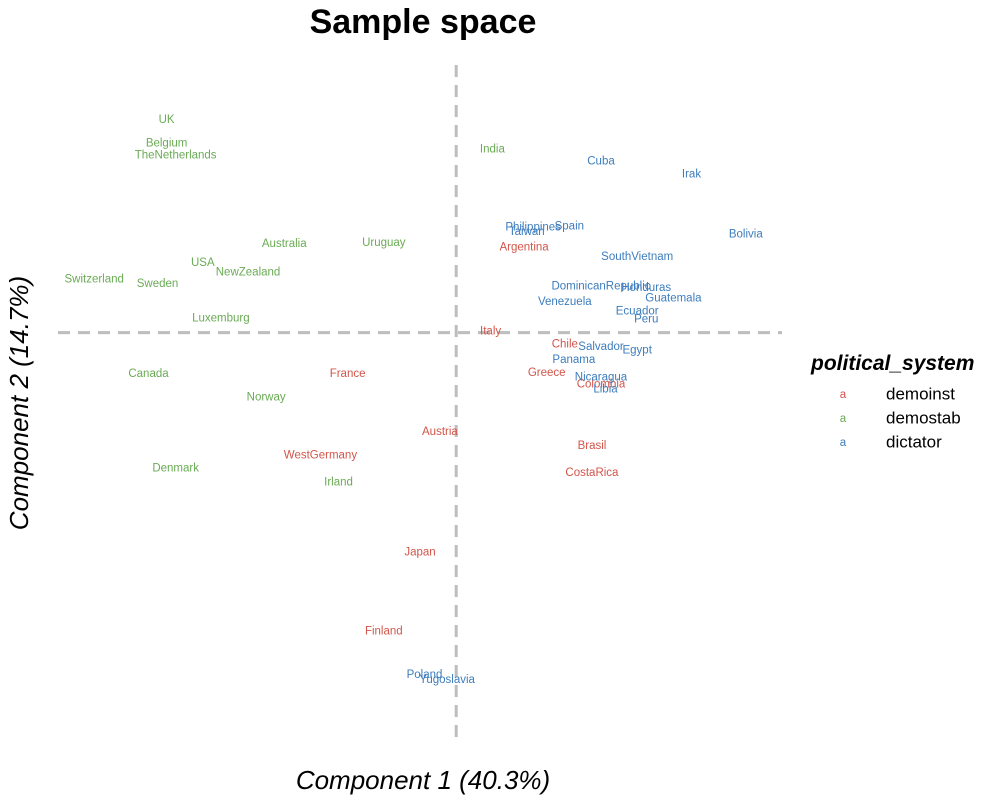  What do you see at coordinates (923, 417) in the screenshot?
I see `legend-label: demostab` at bounding box center [923, 417].